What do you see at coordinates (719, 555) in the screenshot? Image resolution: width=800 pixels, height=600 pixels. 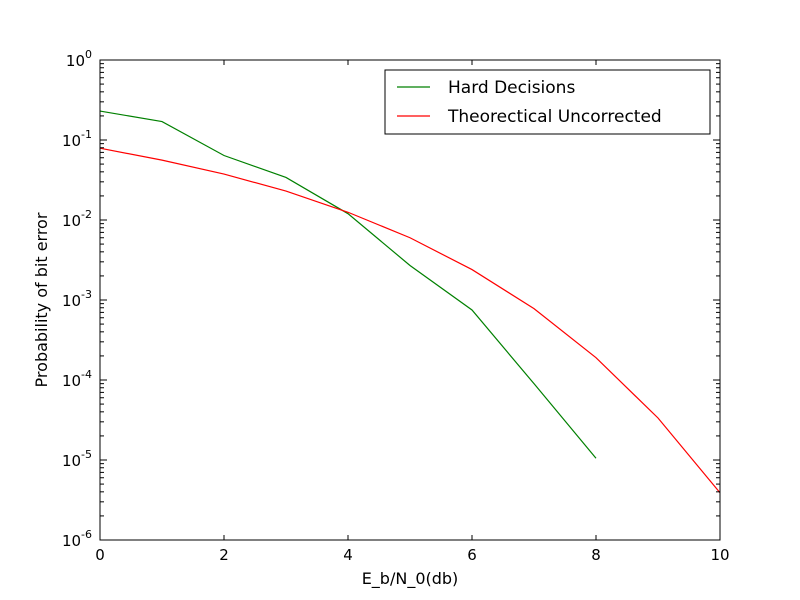 I see `x-tick-label: 10` at bounding box center [719, 555].